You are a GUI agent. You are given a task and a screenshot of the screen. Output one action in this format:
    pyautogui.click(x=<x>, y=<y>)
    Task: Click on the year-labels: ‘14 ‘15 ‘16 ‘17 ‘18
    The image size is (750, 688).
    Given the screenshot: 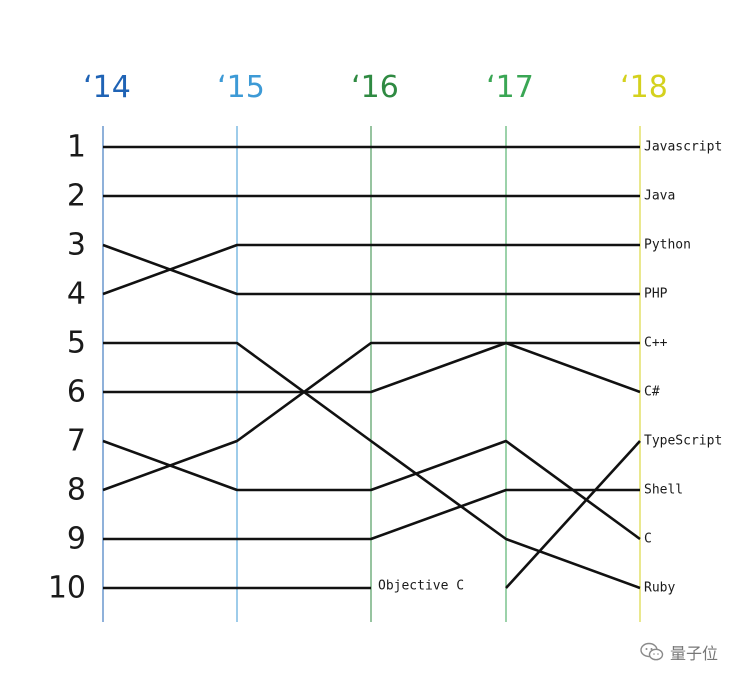 What is the action you would take?
    pyautogui.click(x=375, y=87)
    